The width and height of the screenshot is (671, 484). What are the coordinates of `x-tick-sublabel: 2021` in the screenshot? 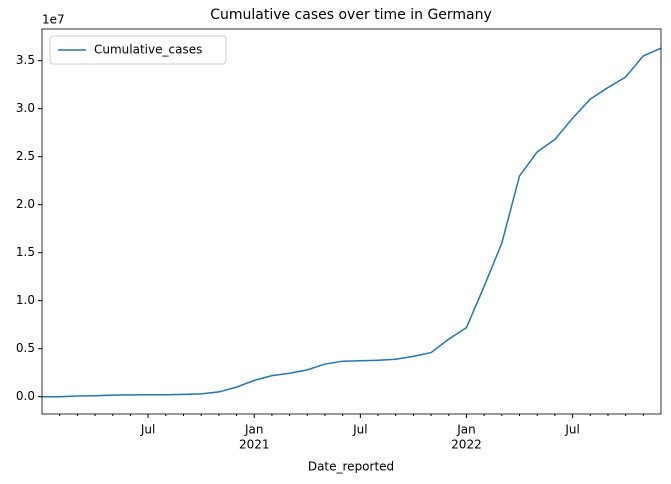 It's located at (254, 445).